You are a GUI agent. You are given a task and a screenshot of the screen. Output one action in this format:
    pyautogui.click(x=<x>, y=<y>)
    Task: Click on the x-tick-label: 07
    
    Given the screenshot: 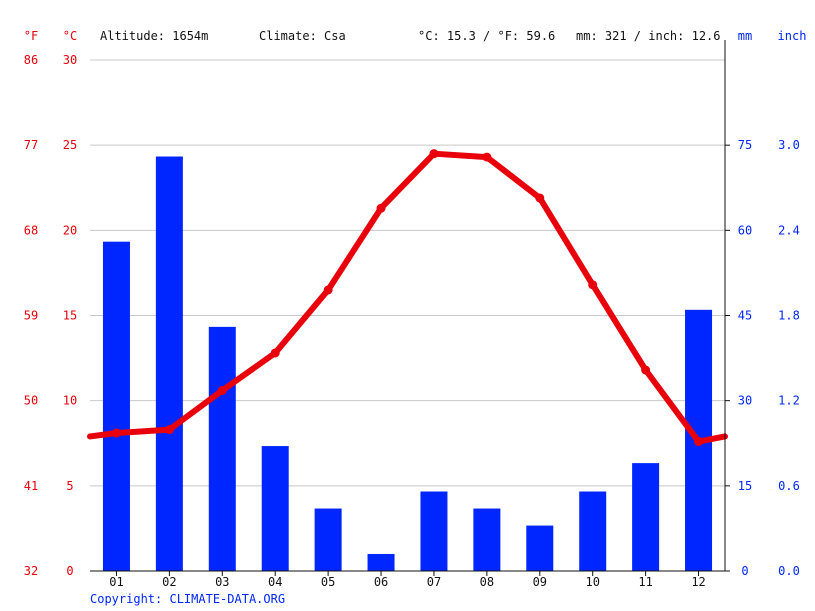 What is the action you would take?
    pyautogui.click(x=434, y=582)
    